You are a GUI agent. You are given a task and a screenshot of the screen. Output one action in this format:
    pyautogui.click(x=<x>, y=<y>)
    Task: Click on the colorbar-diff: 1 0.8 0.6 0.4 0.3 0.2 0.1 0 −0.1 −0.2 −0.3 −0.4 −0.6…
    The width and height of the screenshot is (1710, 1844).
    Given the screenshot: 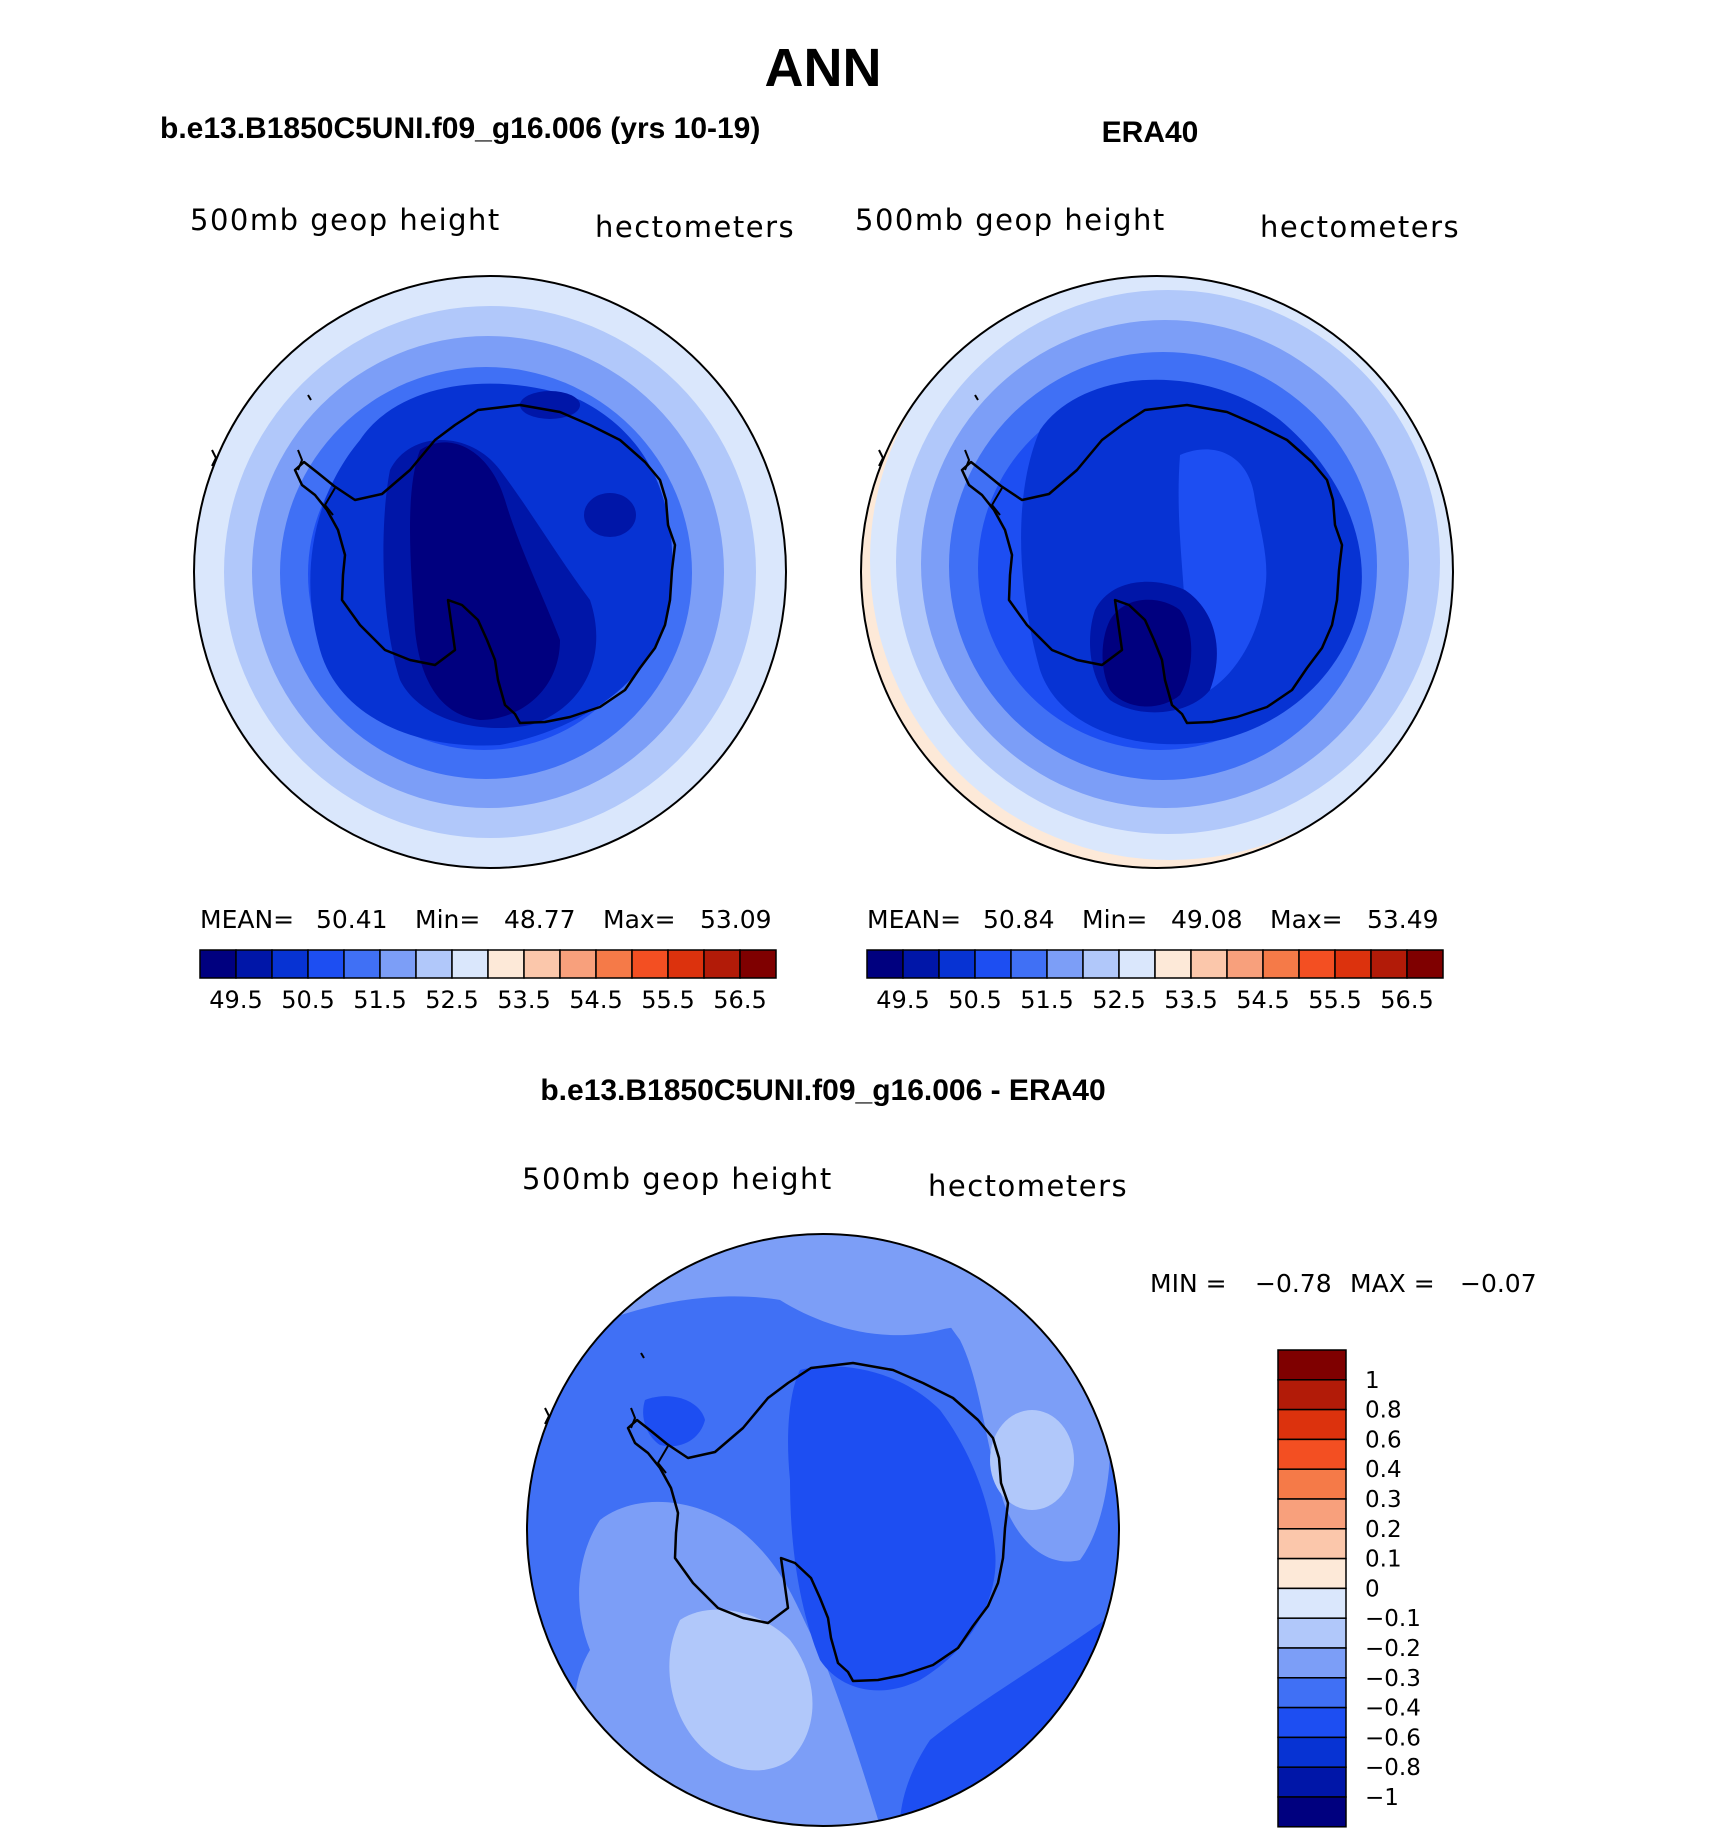 What is the action you would take?
    pyautogui.click(x=1349, y=1588)
    